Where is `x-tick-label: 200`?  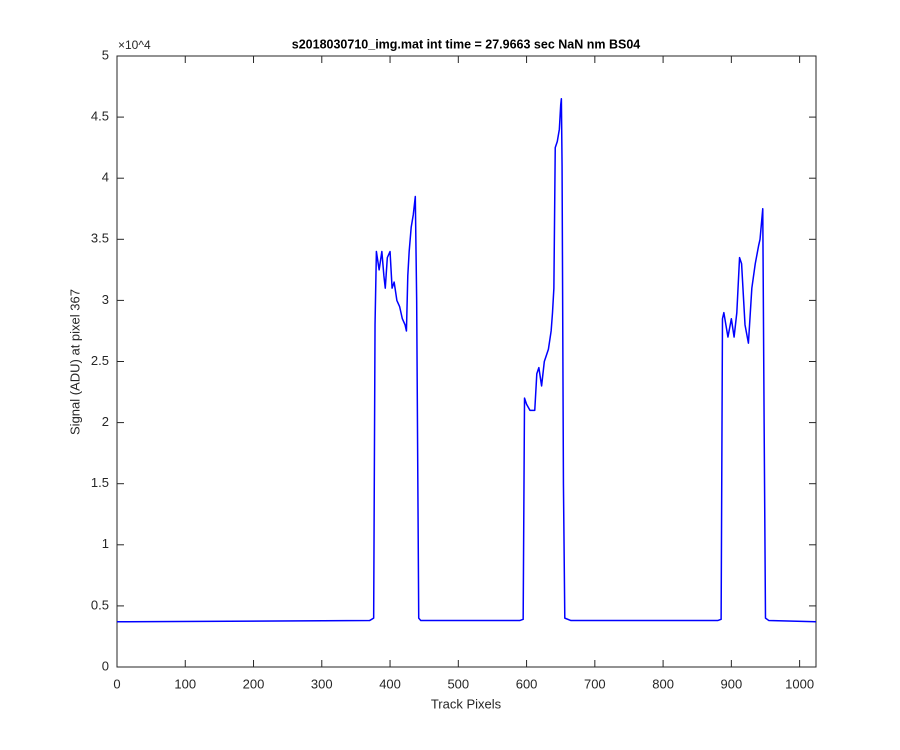 x-tick-label: 200 is located at coordinates (254, 683).